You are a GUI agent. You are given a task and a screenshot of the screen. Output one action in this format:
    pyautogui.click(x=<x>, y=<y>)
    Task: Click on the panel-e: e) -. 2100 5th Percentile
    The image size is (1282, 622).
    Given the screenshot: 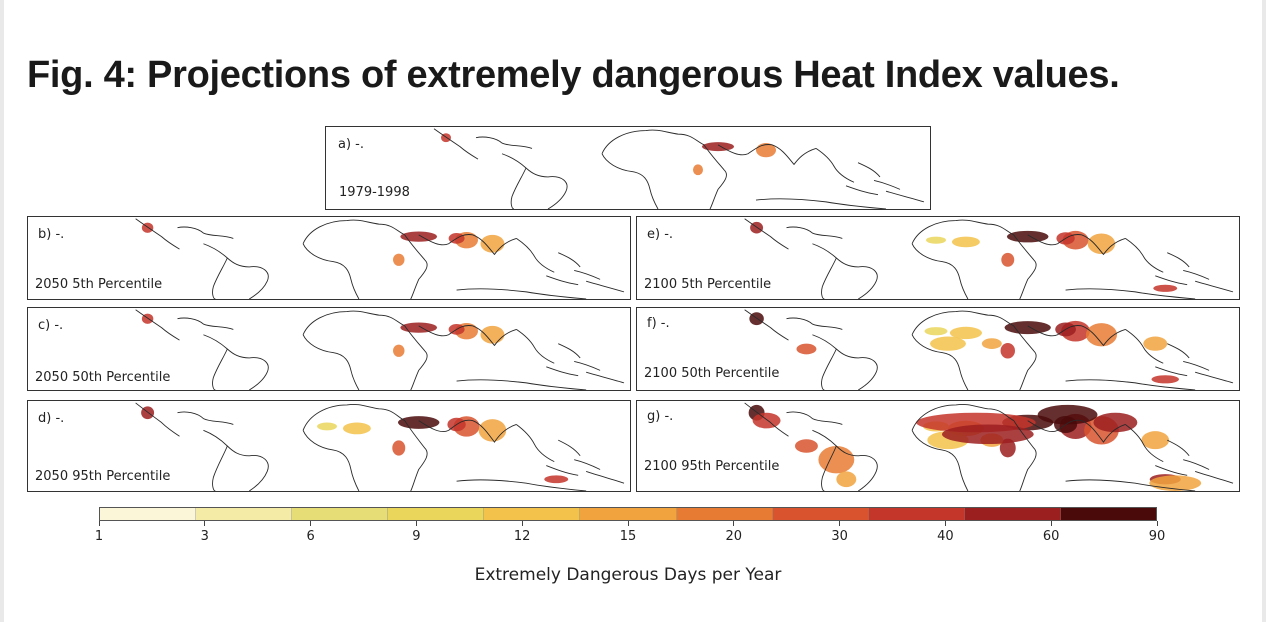 What is the action you would take?
    pyautogui.click(x=938, y=258)
    